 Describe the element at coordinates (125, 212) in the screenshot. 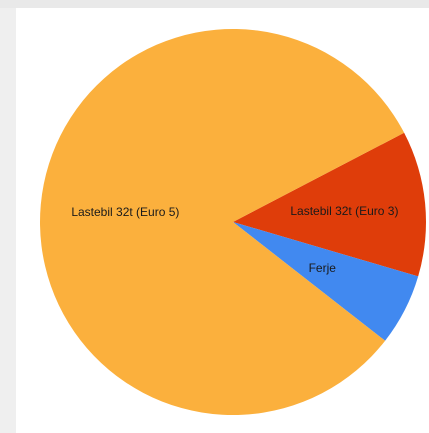

I see `pie-slice-label-3: Lastebil 32t (Euro 5)` at that location.